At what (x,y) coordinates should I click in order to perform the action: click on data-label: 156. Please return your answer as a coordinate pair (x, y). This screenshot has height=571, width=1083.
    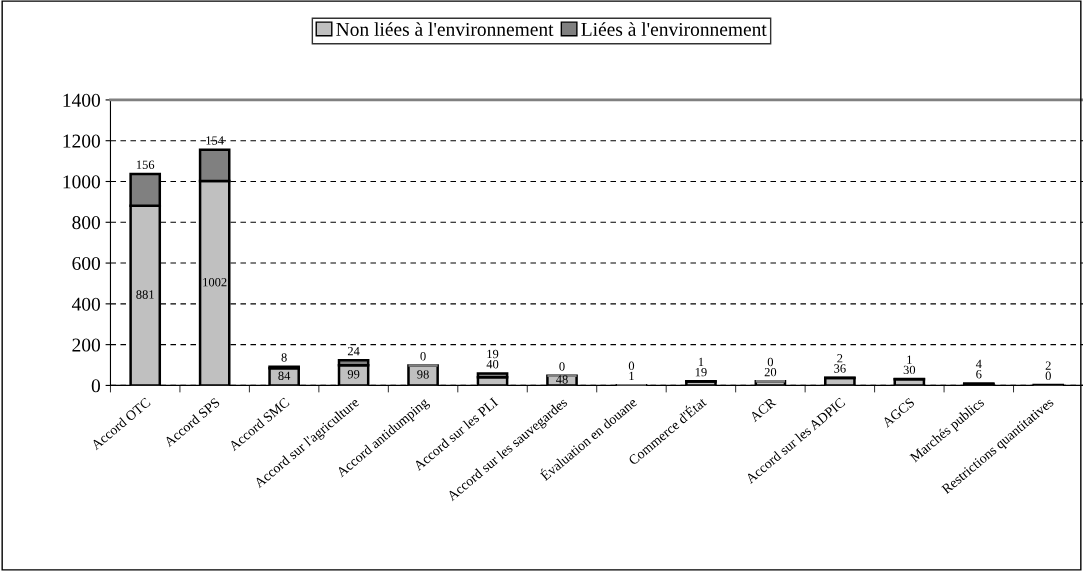
    Looking at the image, I should click on (145, 164).